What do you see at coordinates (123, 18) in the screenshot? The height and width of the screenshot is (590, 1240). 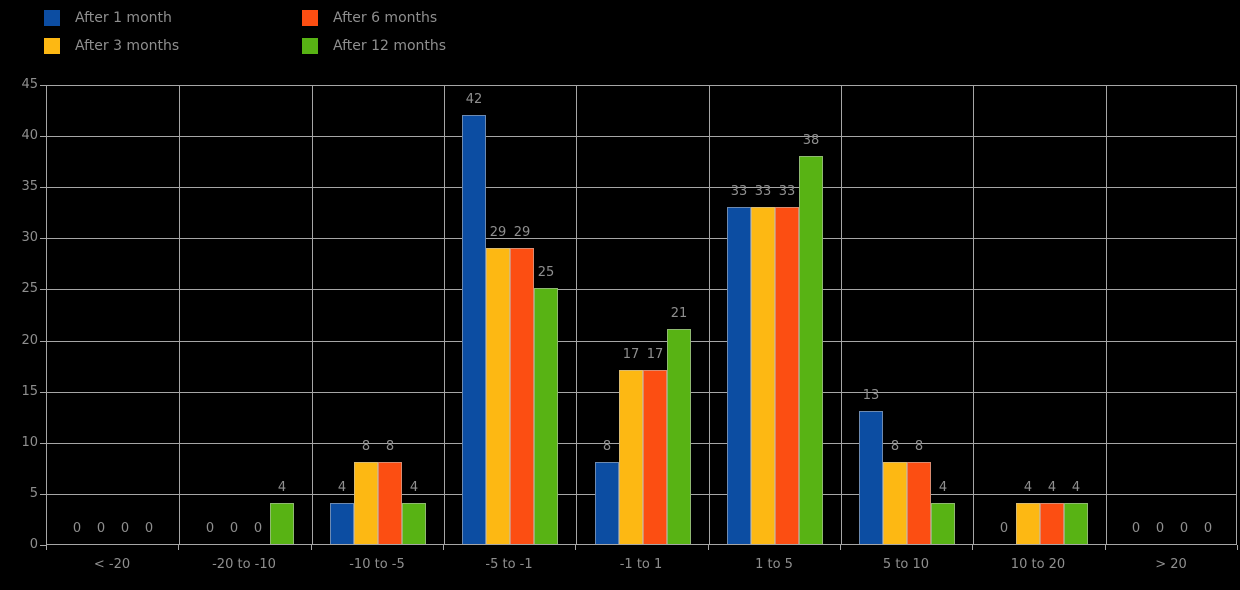 I see `legend-label: After 1 month` at bounding box center [123, 18].